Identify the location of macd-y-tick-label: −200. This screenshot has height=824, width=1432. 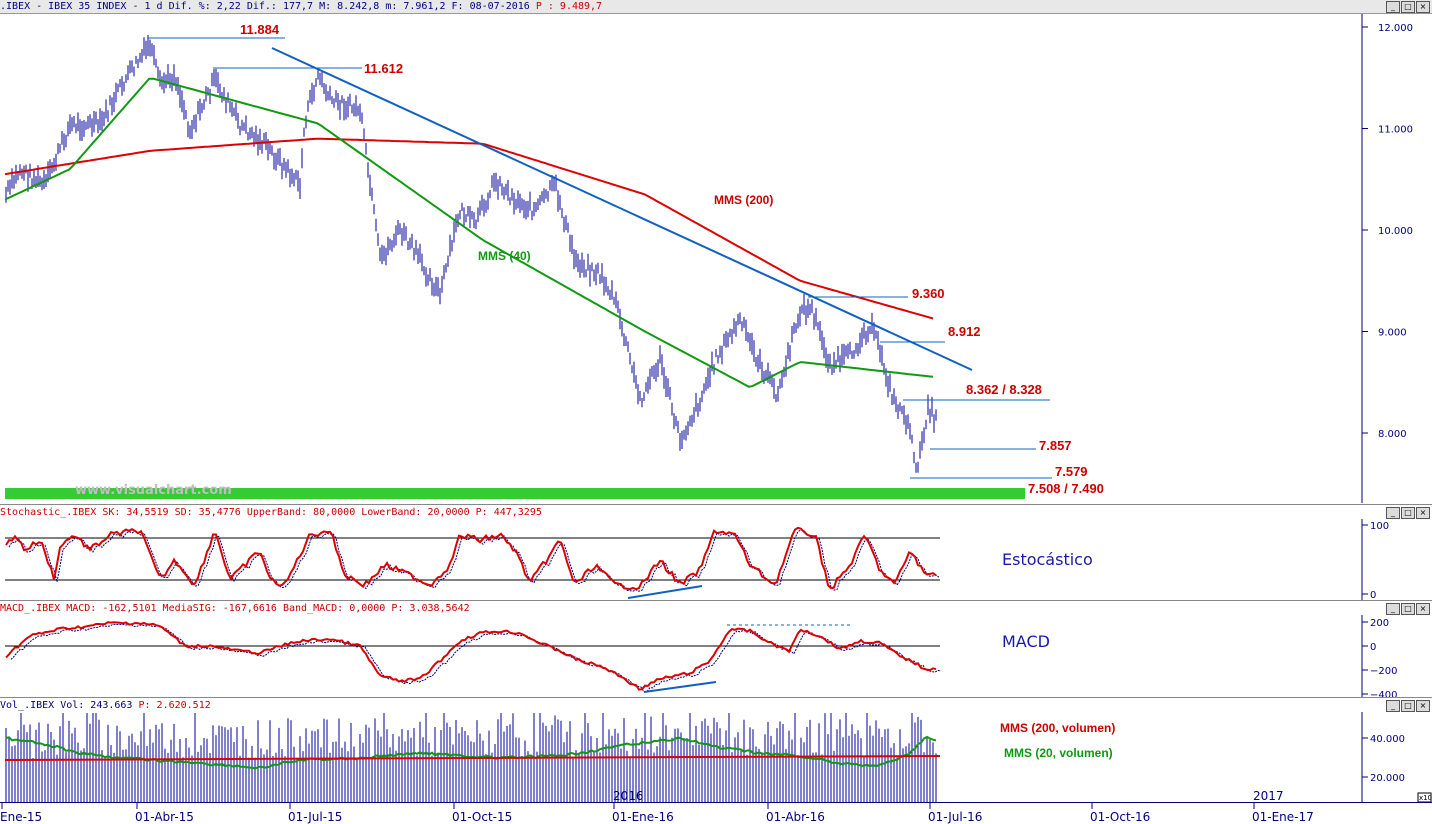
(1383, 671).